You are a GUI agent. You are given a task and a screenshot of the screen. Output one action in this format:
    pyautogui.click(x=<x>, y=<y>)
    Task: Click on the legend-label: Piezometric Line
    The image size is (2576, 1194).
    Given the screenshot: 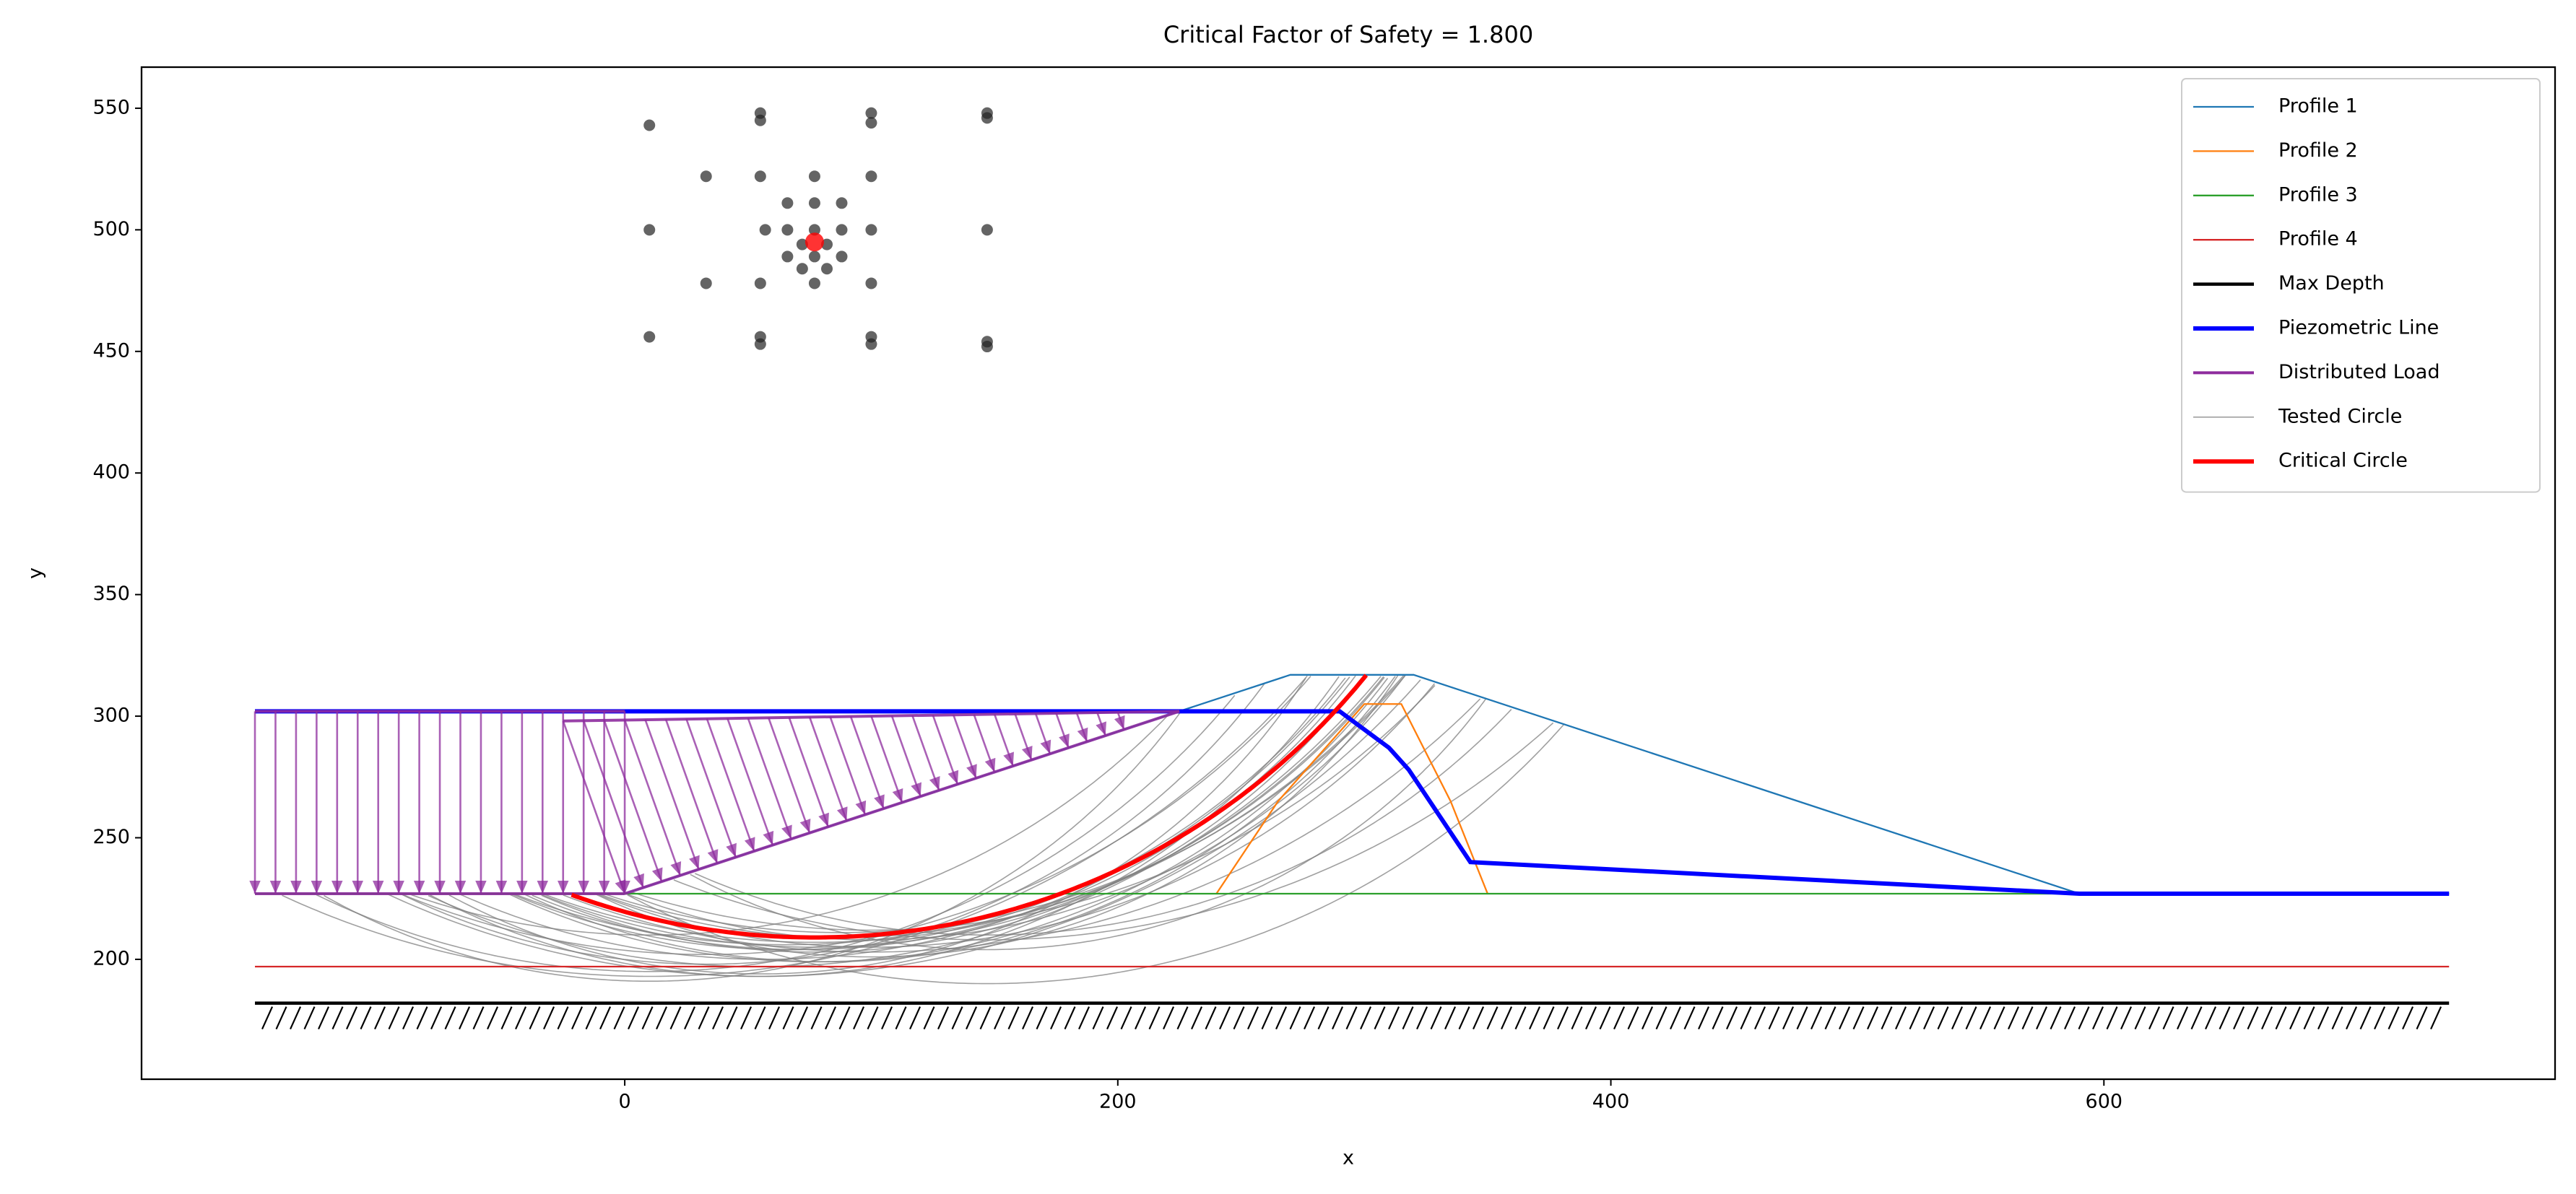 What is the action you would take?
    pyautogui.click(x=2358, y=328)
    